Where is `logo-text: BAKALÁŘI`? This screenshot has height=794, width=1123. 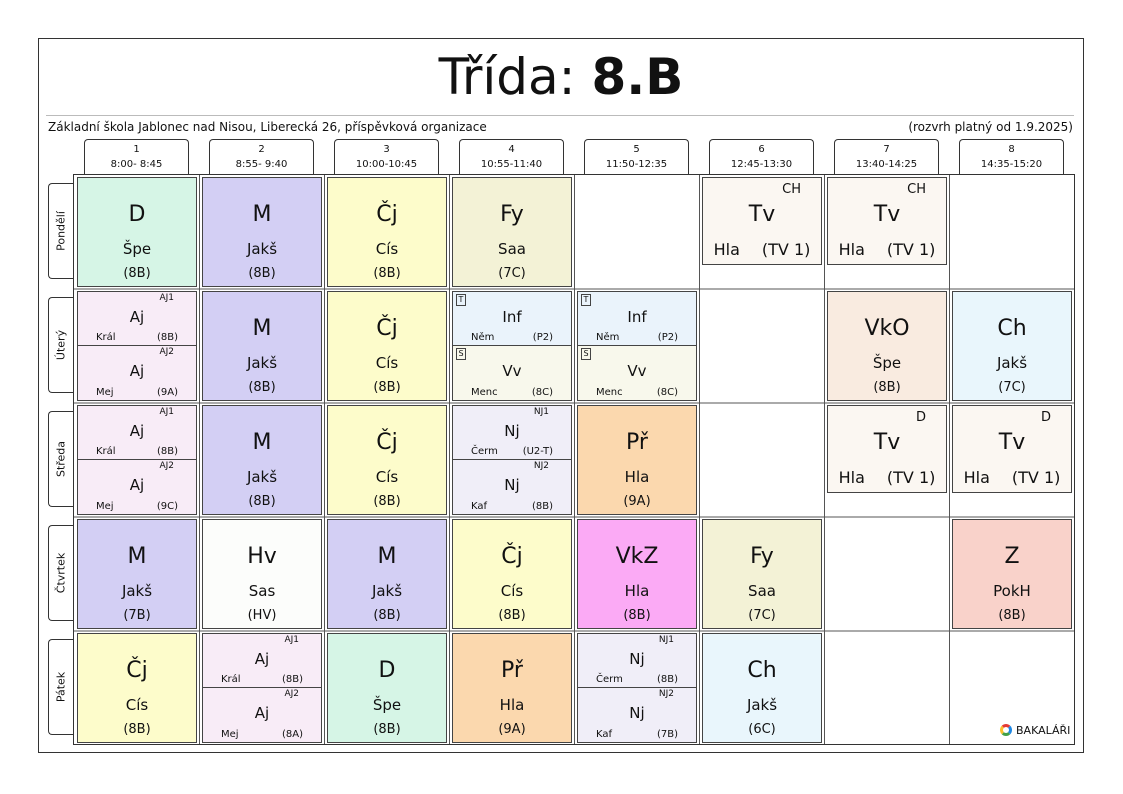
logo-text: BAKALÁŘI is located at coordinates (1043, 730).